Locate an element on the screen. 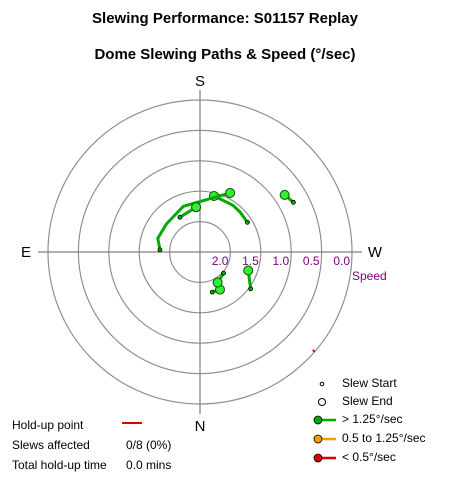 Image resolution: width=450 pixels, height=480 pixels. chart-title: Slewing Performance: S01157 Replay is located at coordinates (225, 18).